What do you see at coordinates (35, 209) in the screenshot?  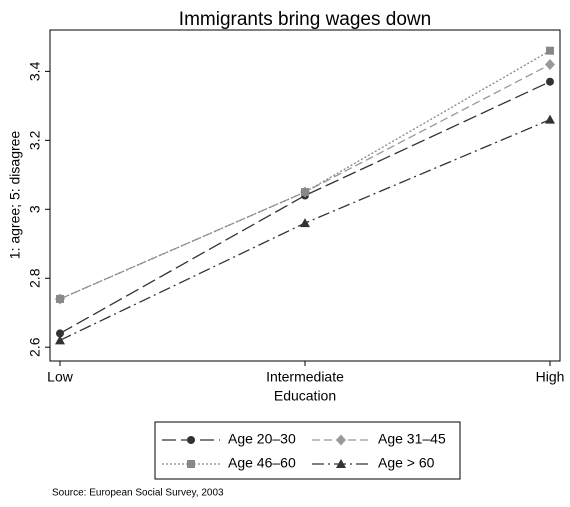 I see `y-tick-label: 3` at bounding box center [35, 209].